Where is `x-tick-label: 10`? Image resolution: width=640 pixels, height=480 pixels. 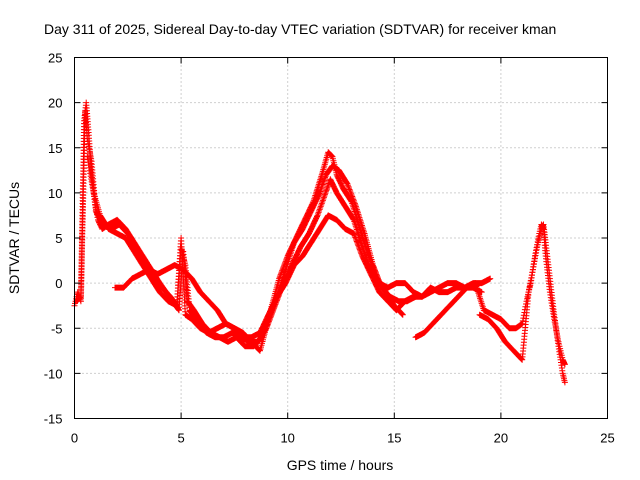 x-tick-label: 10 is located at coordinates (287, 438).